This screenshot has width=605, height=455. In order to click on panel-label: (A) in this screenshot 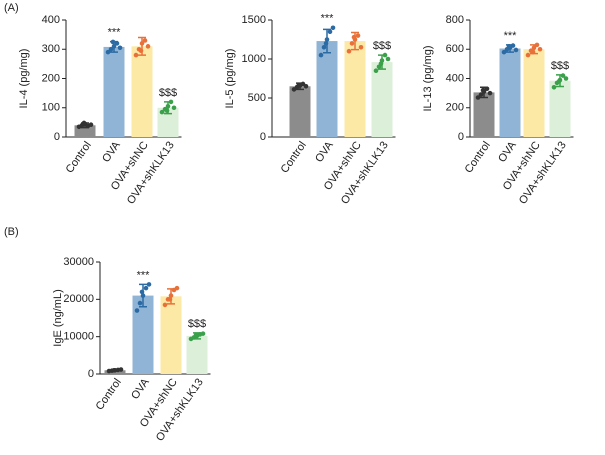, I will do `click(11, 8)`.